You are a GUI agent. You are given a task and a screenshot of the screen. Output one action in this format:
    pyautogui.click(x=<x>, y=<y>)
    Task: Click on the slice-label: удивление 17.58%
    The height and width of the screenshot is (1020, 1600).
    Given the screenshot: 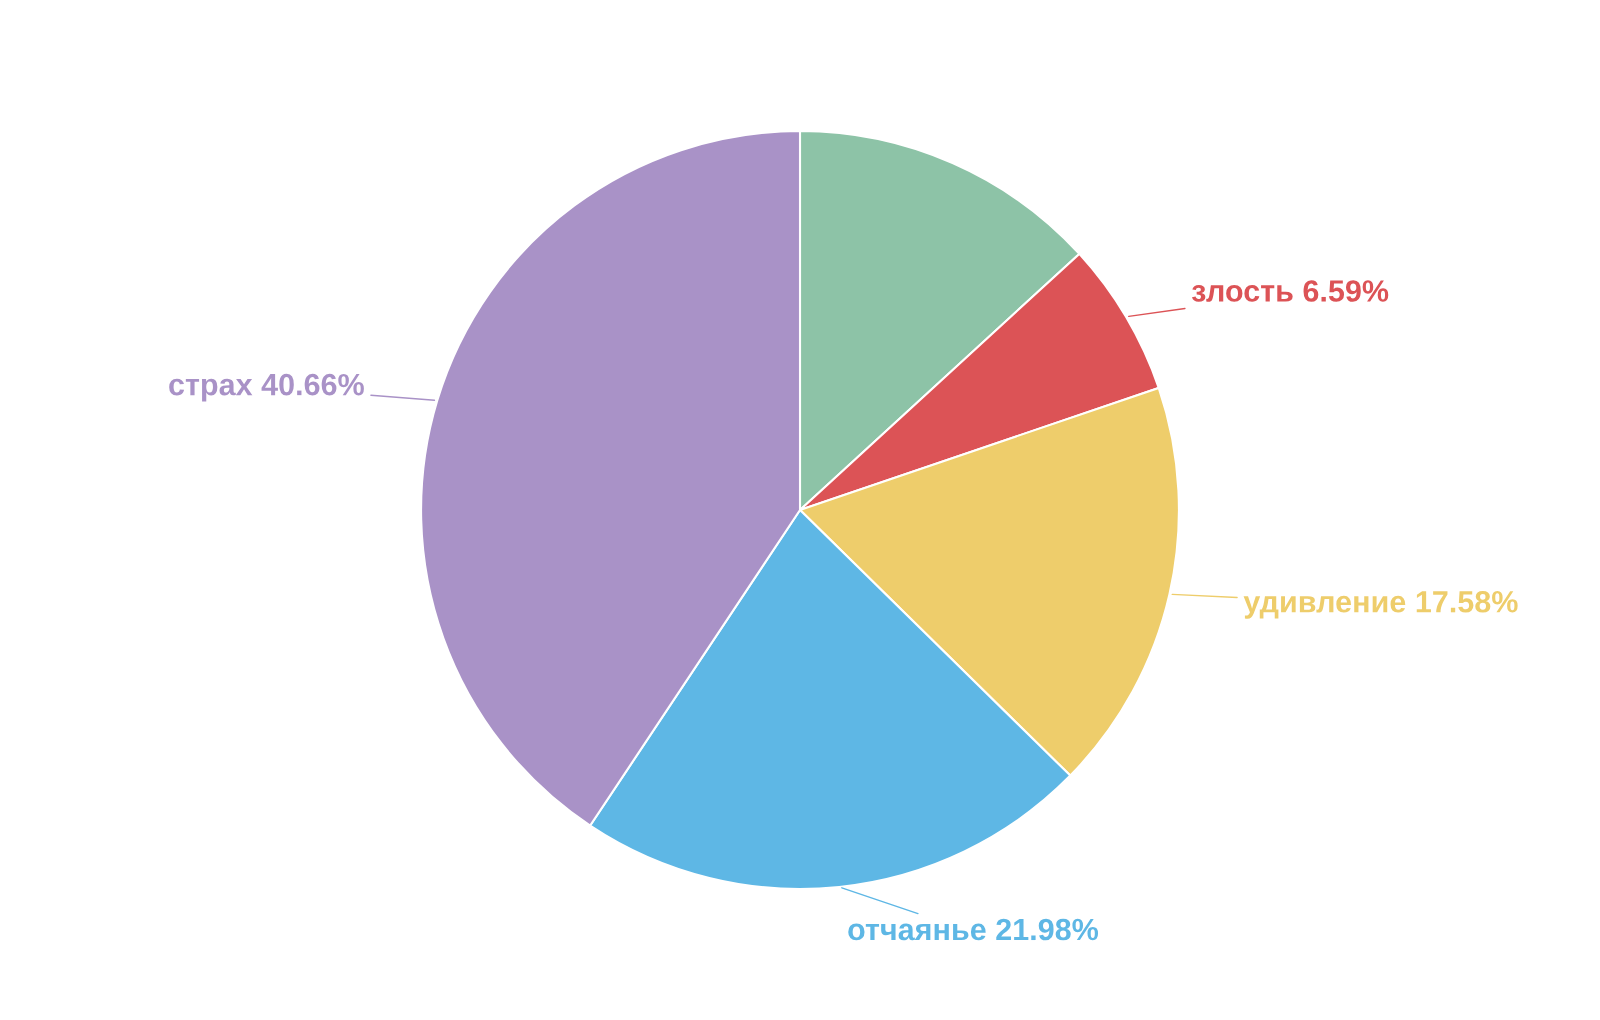 What is the action you would take?
    pyautogui.click(x=1380, y=604)
    